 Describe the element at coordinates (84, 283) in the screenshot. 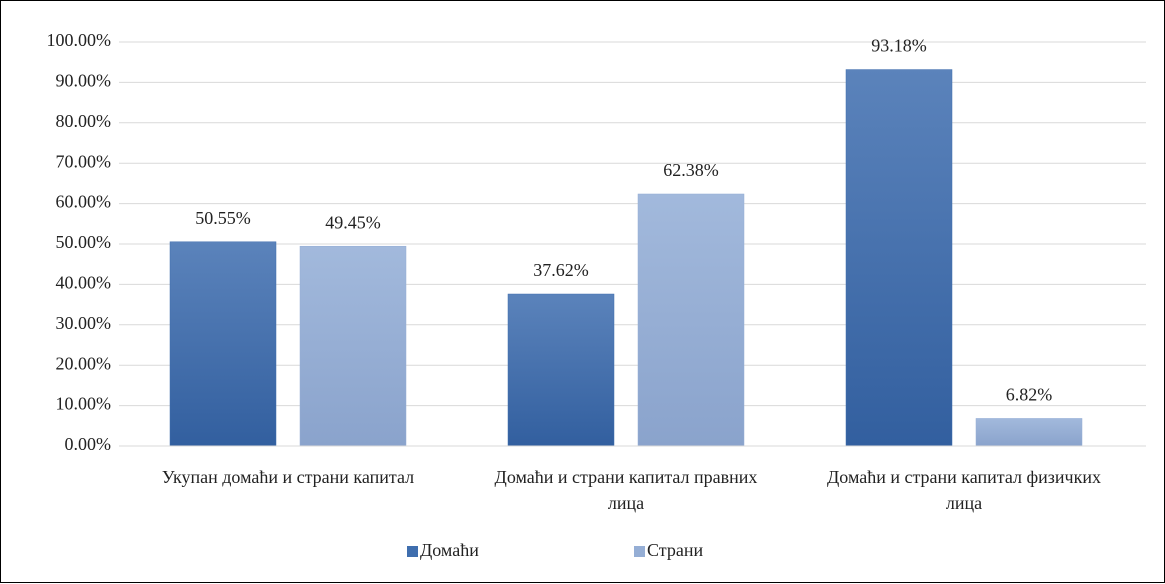

I see `y-tick-label: 40.00%` at that location.